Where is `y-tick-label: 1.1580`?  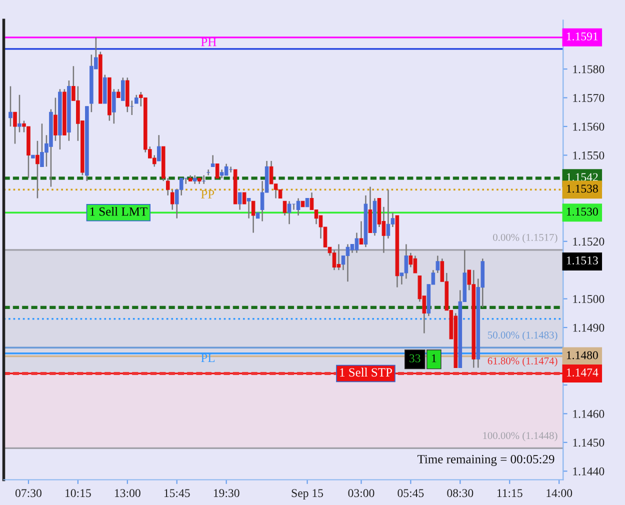 y-tick-label: 1.1580 is located at coordinates (588, 69).